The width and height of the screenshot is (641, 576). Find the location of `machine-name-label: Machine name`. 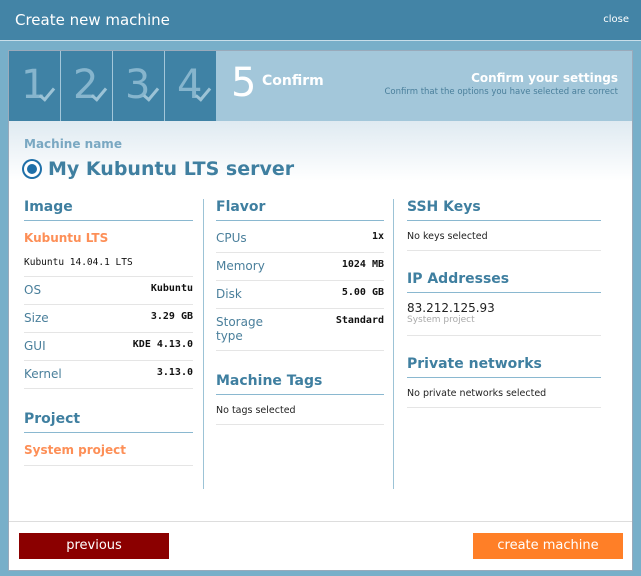

machine-name-label: Machine name is located at coordinates (73, 144).